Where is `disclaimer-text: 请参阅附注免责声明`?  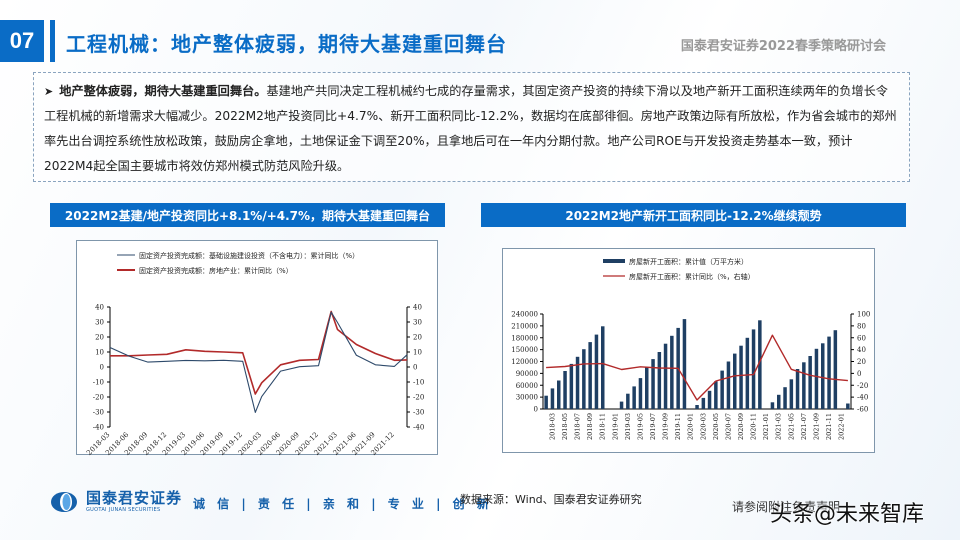 disclaimer-text: 请参阅附注免责声明 is located at coordinates (786, 507).